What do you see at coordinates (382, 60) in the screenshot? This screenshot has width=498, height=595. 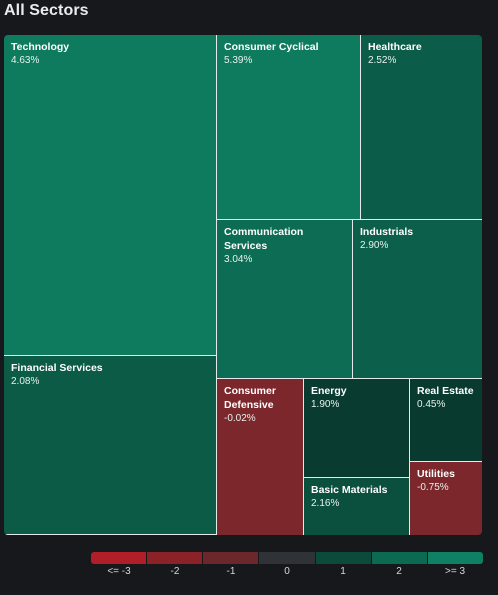 I see `tile-change: 2.52%` at bounding box center [382, 60].